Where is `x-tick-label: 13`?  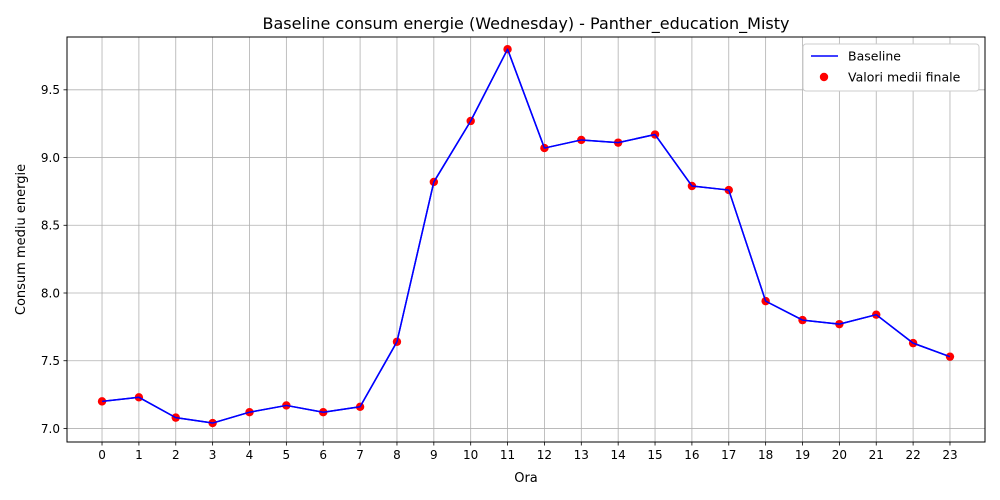 x-tick-label: 13 is located at coordinates (581, 455).